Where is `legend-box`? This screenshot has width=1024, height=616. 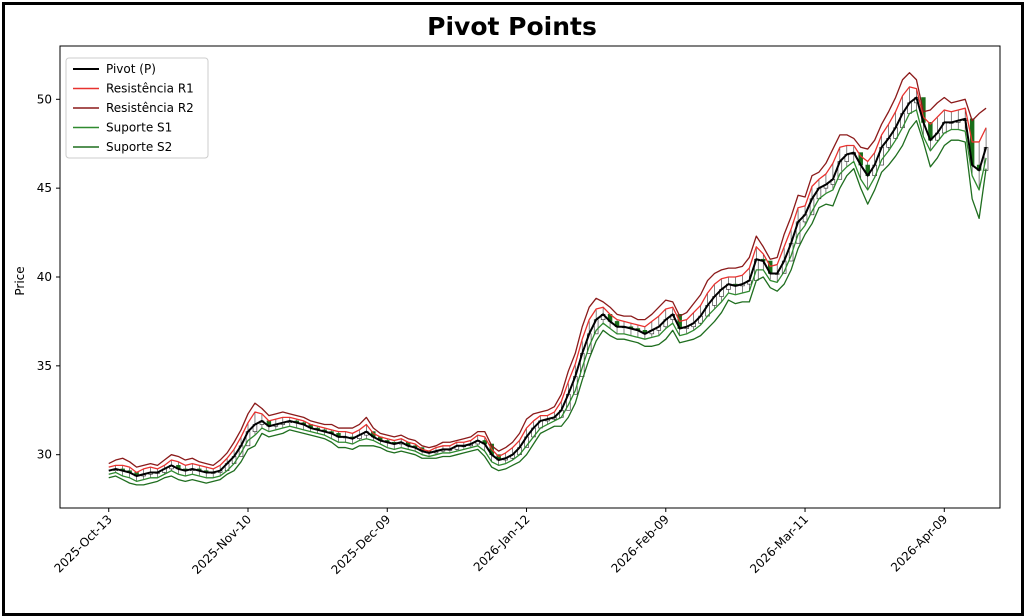
legend-box is located at coordinates (137, 108).